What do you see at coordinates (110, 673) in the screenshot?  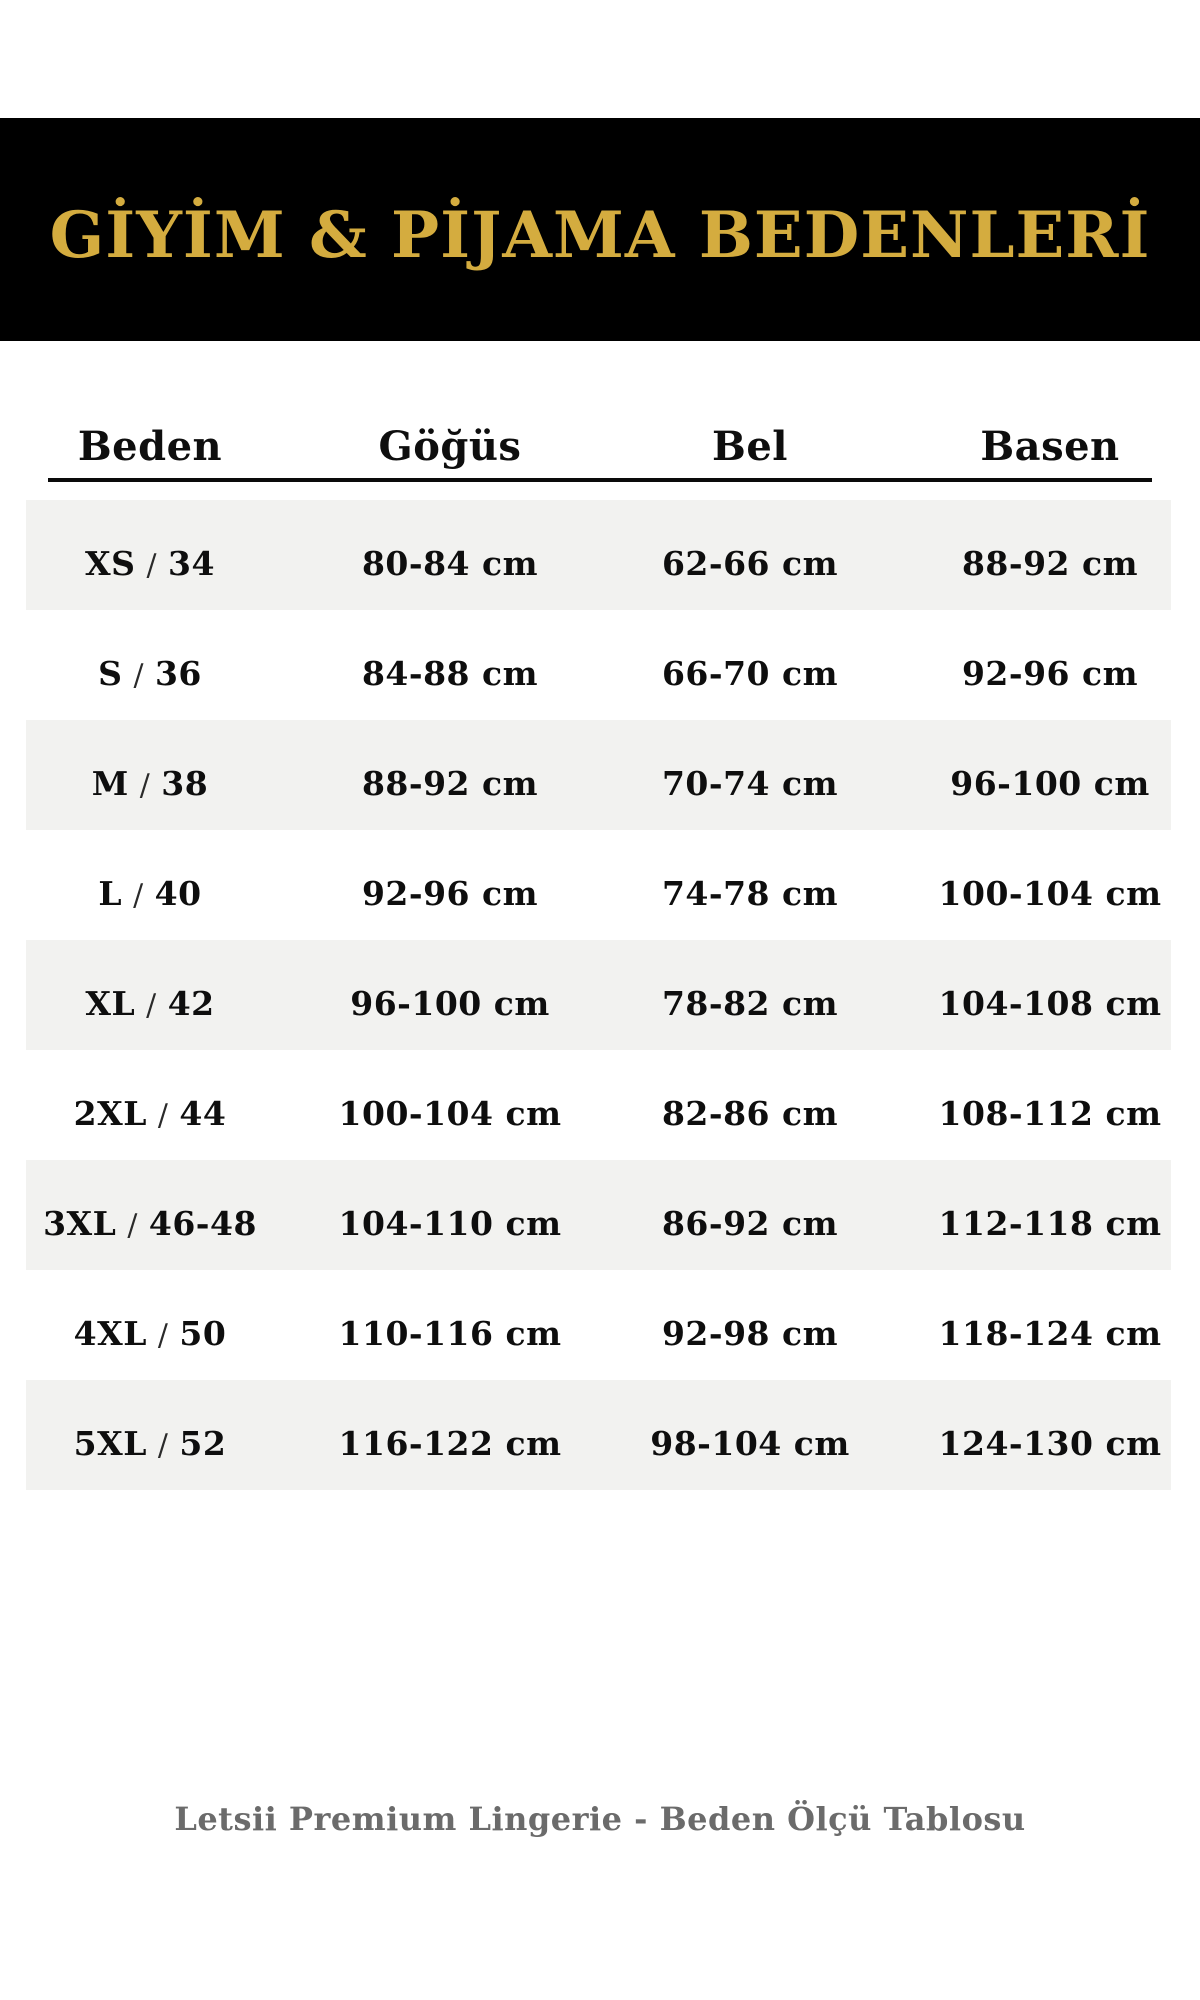 I see `size-label: S` at bounding box center [110, 673].